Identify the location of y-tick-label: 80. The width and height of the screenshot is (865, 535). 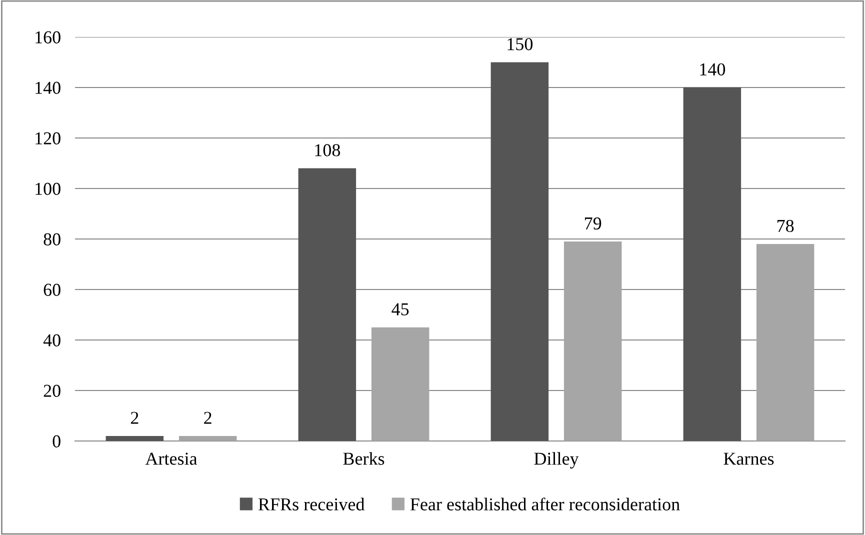
(52, 239).